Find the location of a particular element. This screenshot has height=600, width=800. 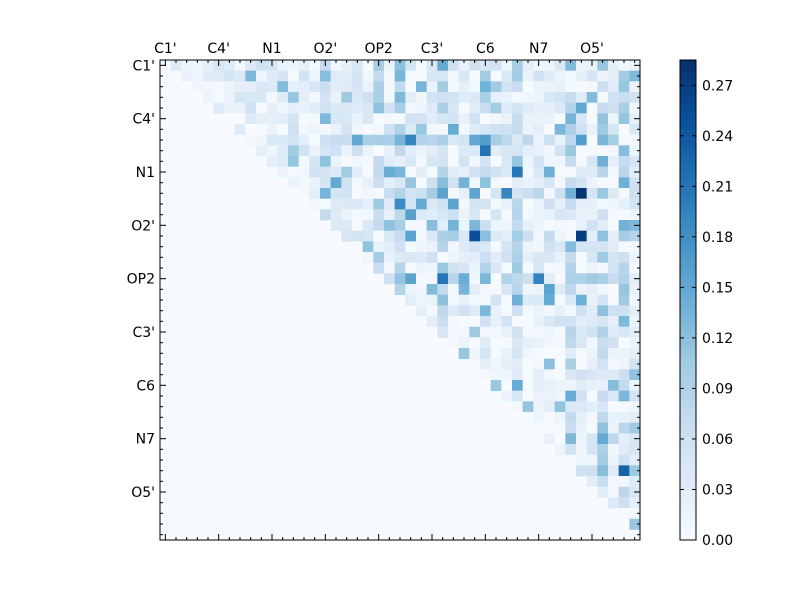

colorbar-tick-label: 0.18 is located at coordinates (717, 238).